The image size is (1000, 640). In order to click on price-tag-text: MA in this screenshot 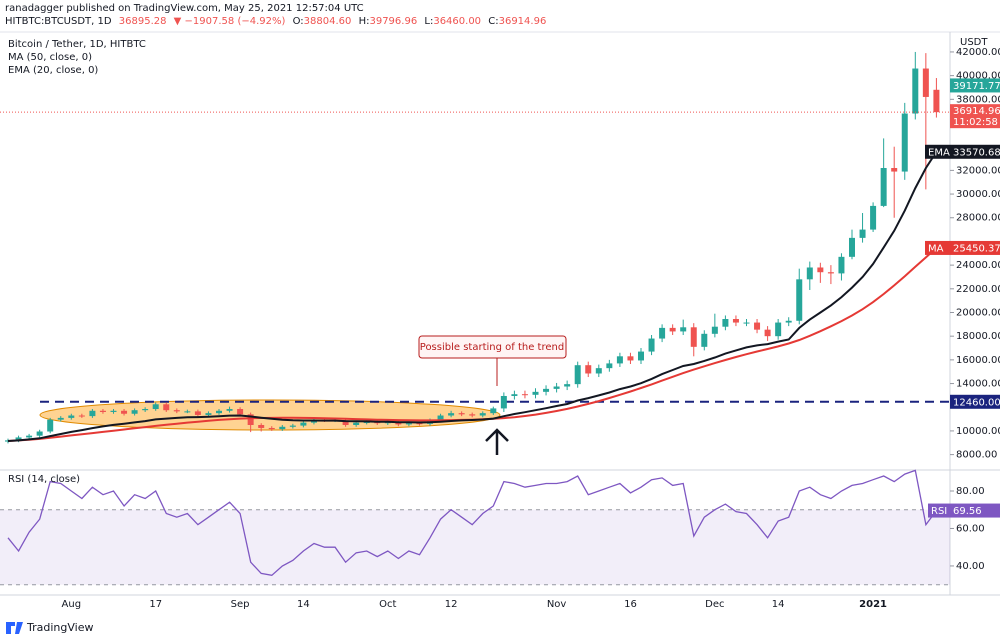, I will do `click(936, 248)`.